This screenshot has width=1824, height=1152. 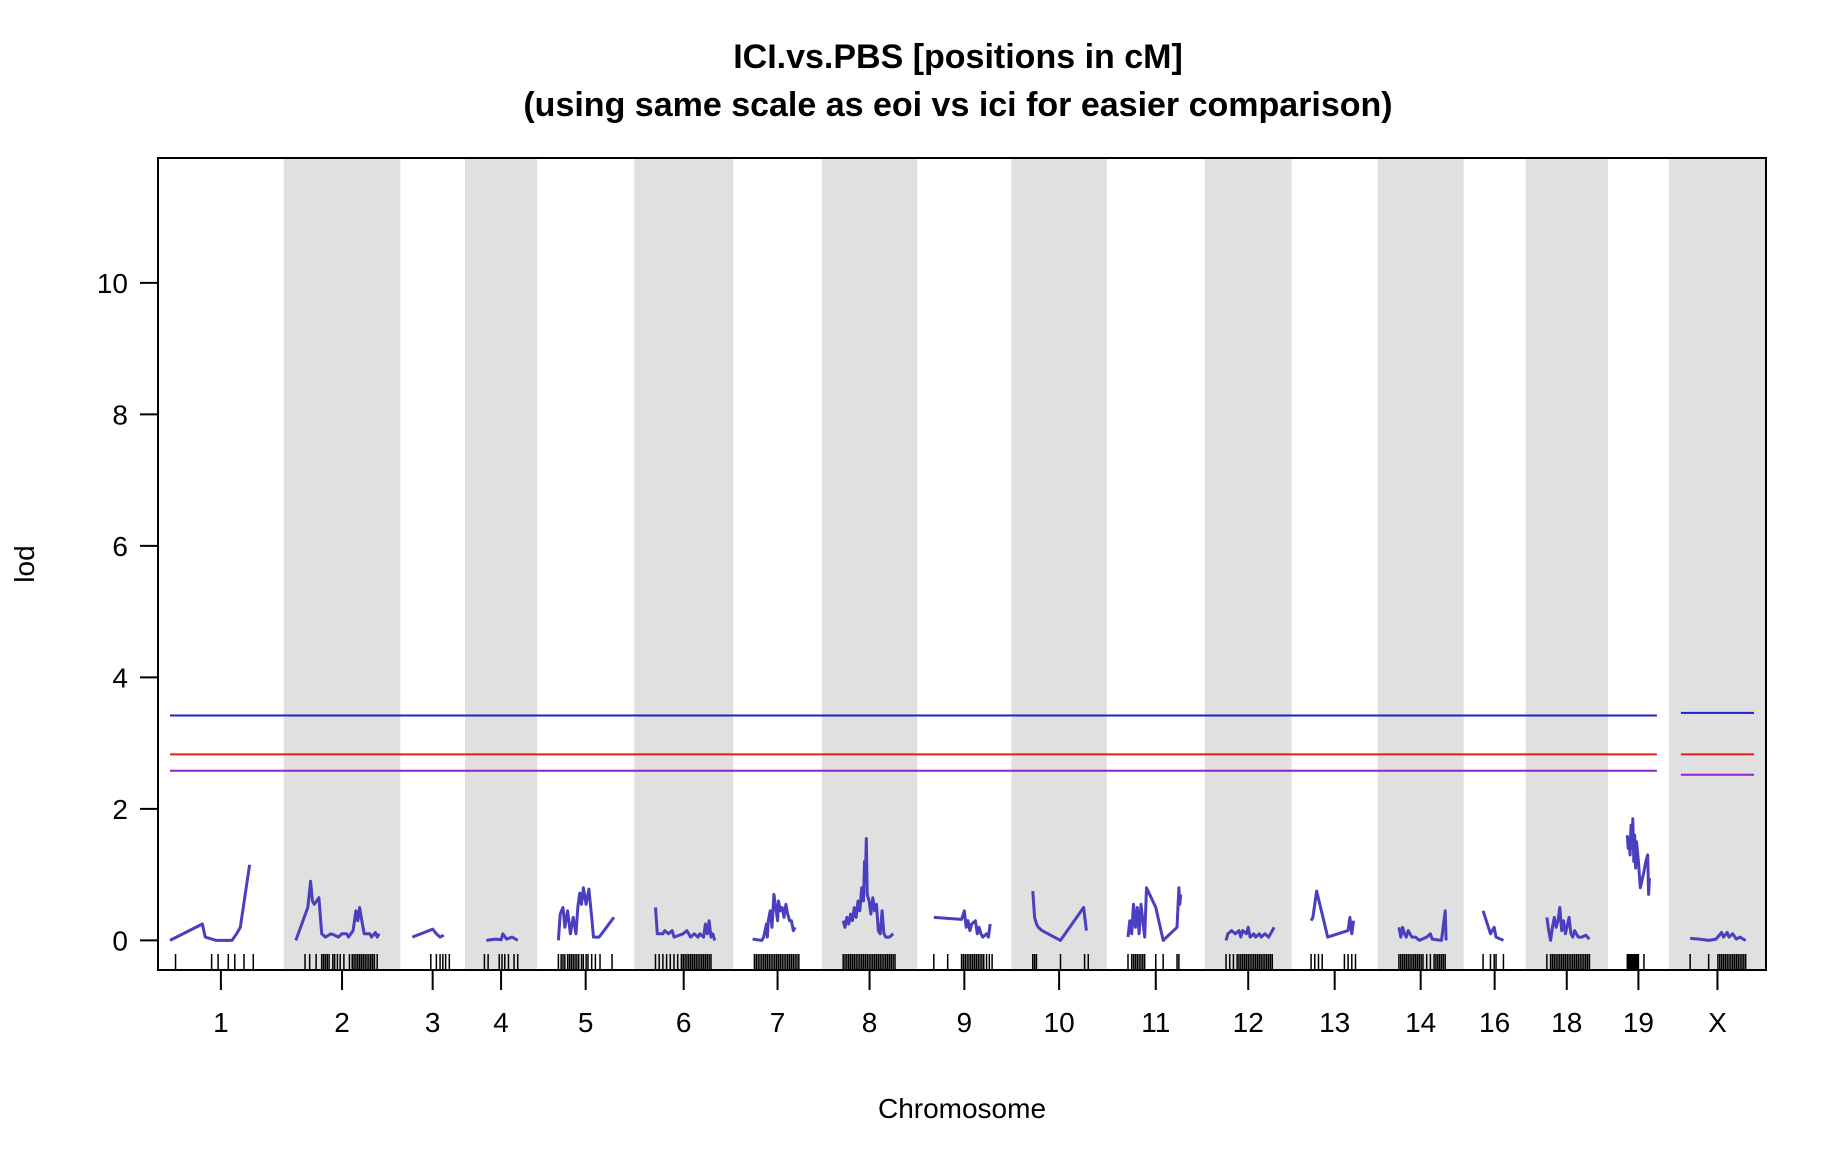 What do you see at coordinates (433, 1022) in the screenshot?
I see `x-tick-label-3: 3` at bounding box center [433, 1022].